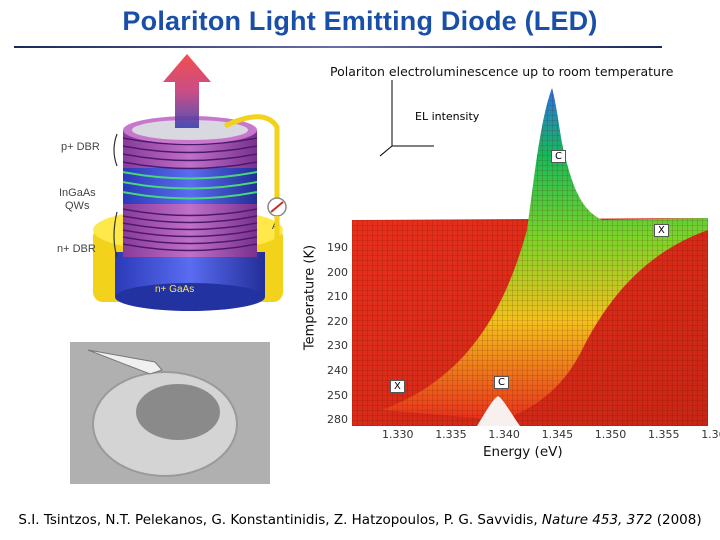 This screenshot has height=540, width=720. Describe the element at coordinates (337, 370) in the screenshot. I see `y-tick-label: 240` at that location.